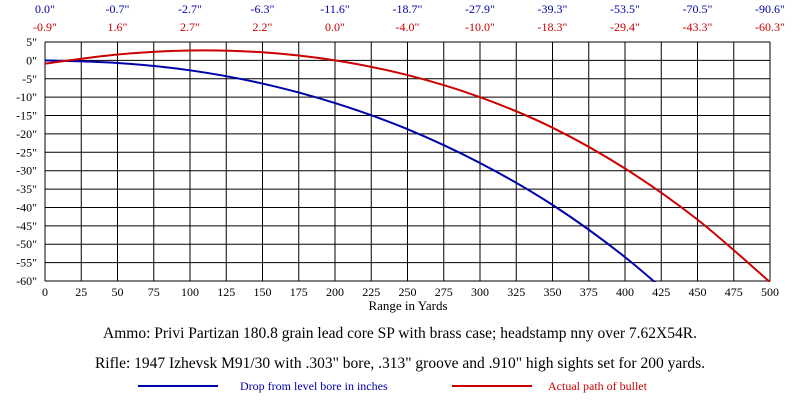 The image size is (800, 400). I want to click on x-tick-label: 125, so click(226, 292).